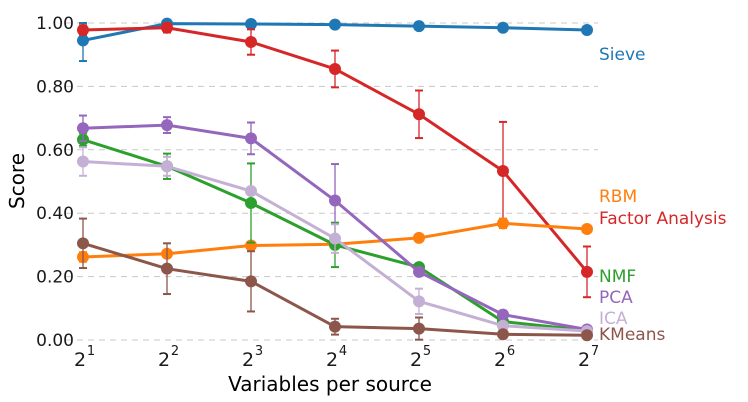 The width and height of the screenshot is (748, 402). I want to click on y-axis-ticks: 0.00 0.20 0.40 0.60 0.80 1.00, so click(55, 182).